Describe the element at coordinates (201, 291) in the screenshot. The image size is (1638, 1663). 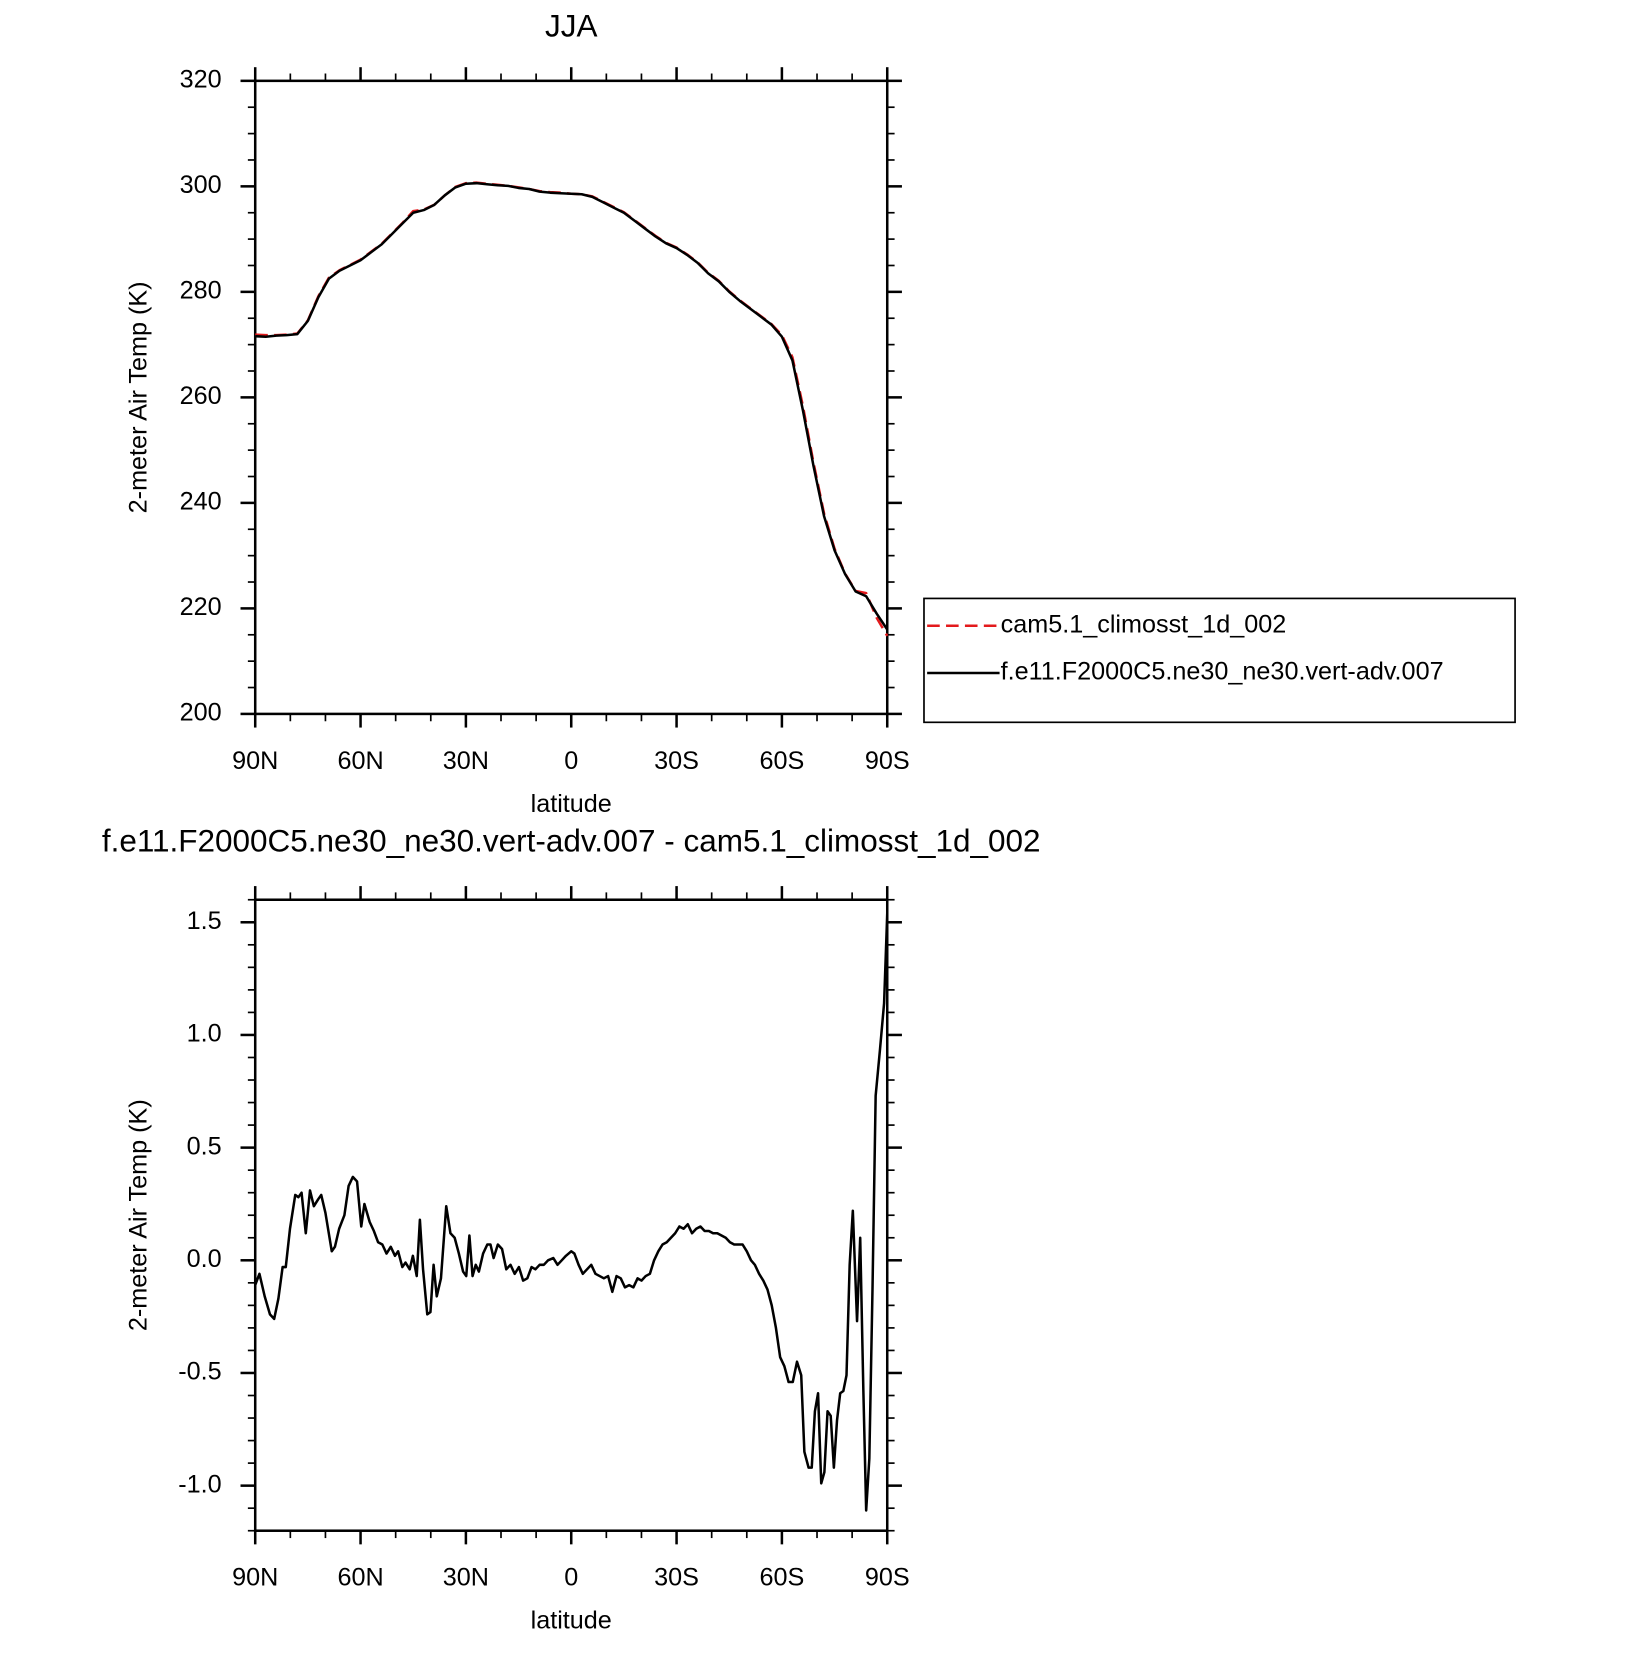
I see `y-tick-label: 280` at that location.